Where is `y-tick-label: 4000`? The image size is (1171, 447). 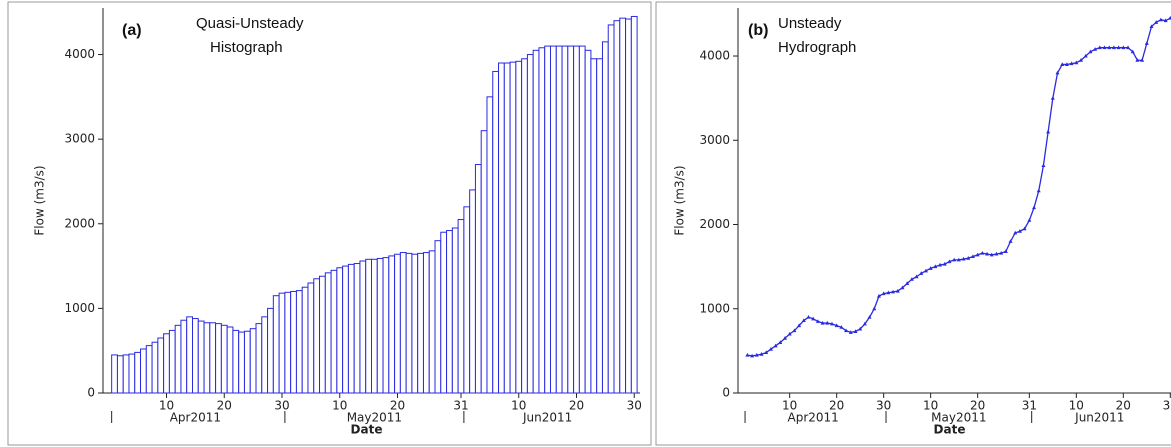
y-tick-label: 4000 is located at coordinates (714, 56).